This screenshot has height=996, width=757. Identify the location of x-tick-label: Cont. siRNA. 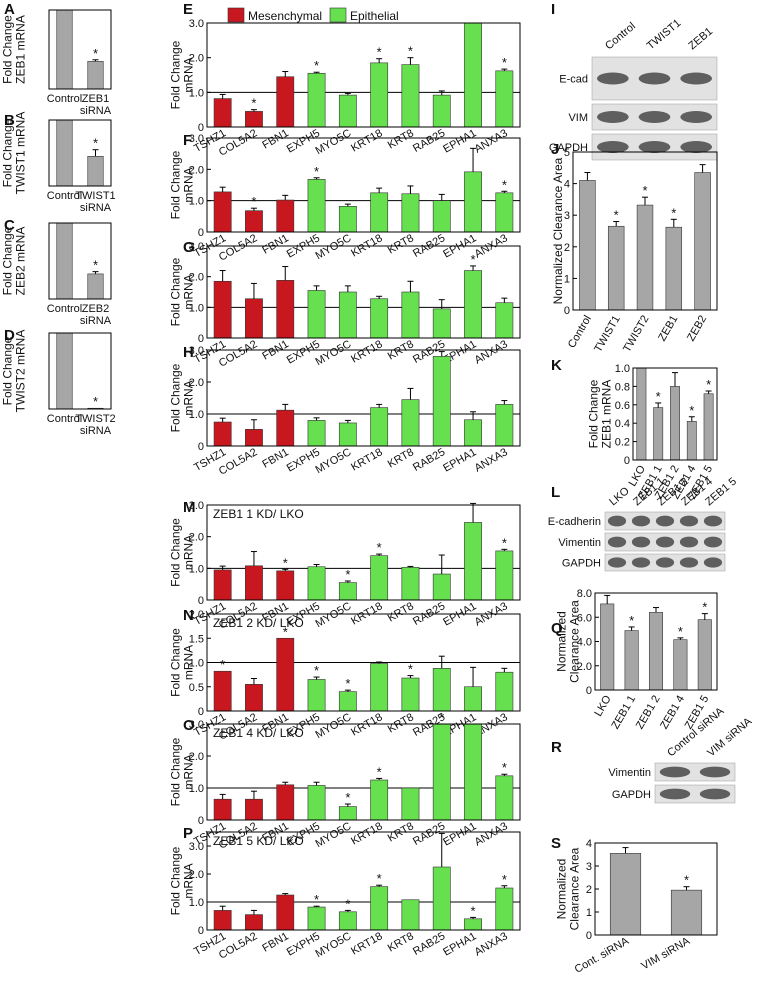
(602, 955).